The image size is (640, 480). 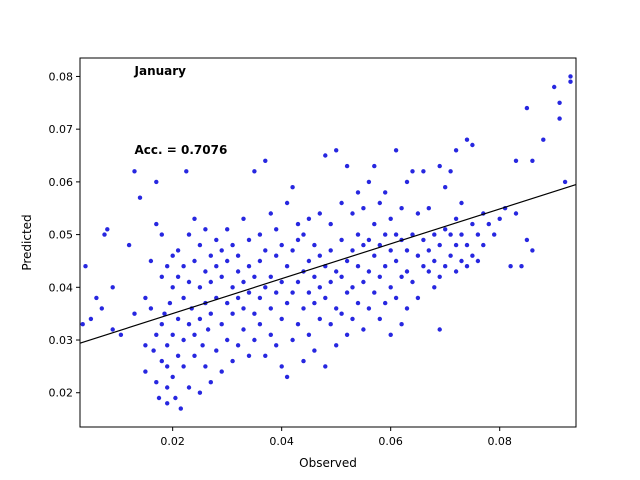 What do you see at coordinates (181, 150) in the screenshot?
I see `accuracy-annotation: Acc. = 0.7076` at bounding box center [181, 150].